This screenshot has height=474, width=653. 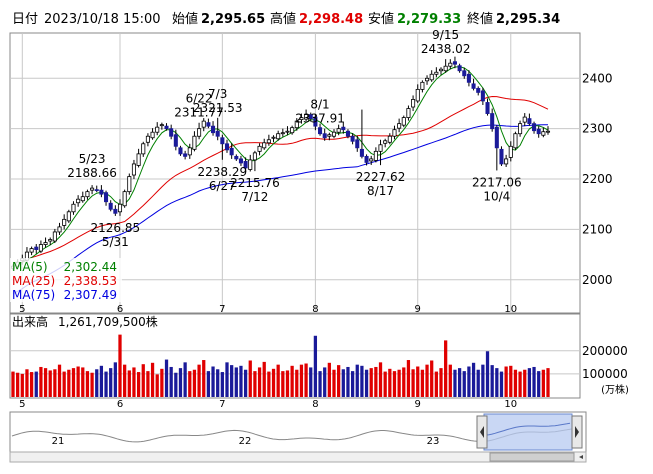 What do you see at coordinates (222, 186) in the screenshot?
I see `annotation-label: 6/27` at bounding box center [222, 186].